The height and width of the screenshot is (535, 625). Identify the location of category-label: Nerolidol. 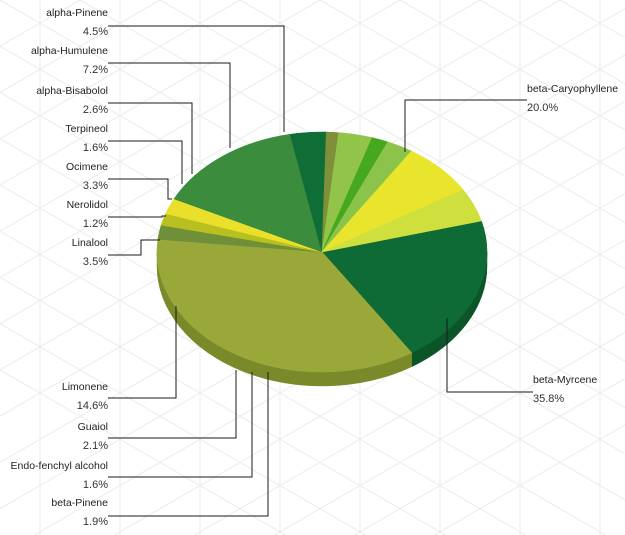
(87, 205).